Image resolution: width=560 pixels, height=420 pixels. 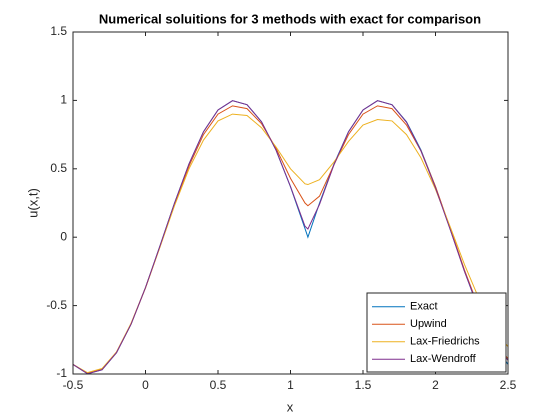 What do you see at coordinates (435, 385) in the screenshot?
I see `x-tick-label: 2` at bounding box center [435, 385].